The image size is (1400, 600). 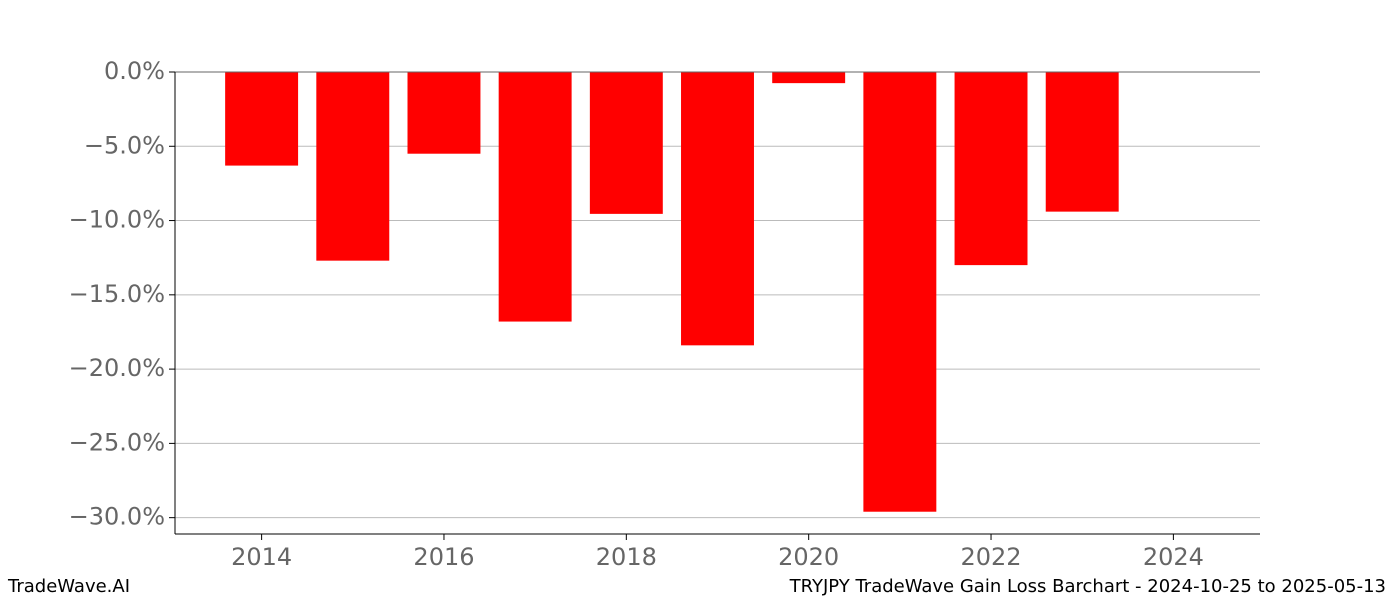 I want to click on y-tick-label: −15.0%, so click(x=117, y=294).